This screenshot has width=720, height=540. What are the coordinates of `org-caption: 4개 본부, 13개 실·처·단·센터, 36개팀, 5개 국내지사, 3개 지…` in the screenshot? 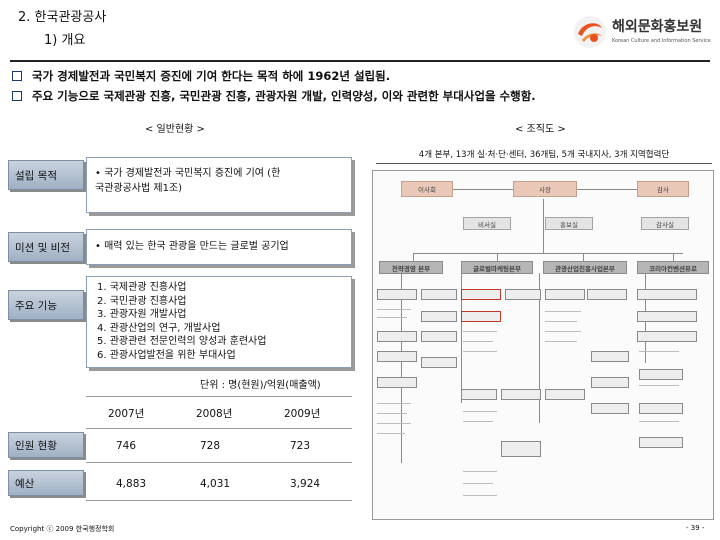 It's located at (544, 156).